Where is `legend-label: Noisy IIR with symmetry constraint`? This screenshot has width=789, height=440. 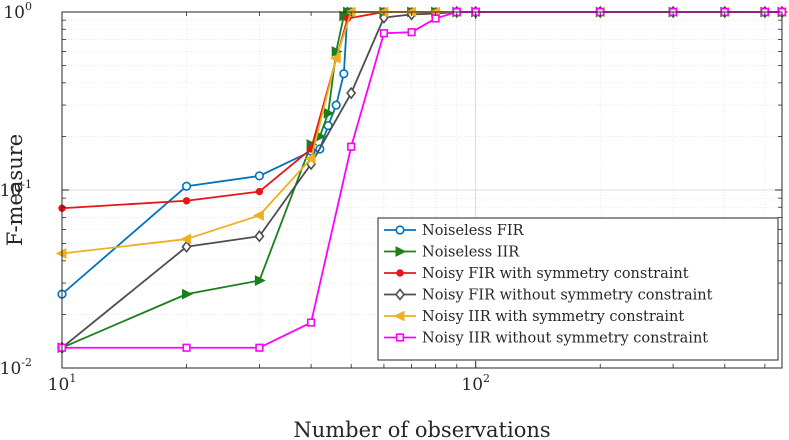 legend-label: Noisy IIR with symmetry constraint is located at coordinates (553, 317).